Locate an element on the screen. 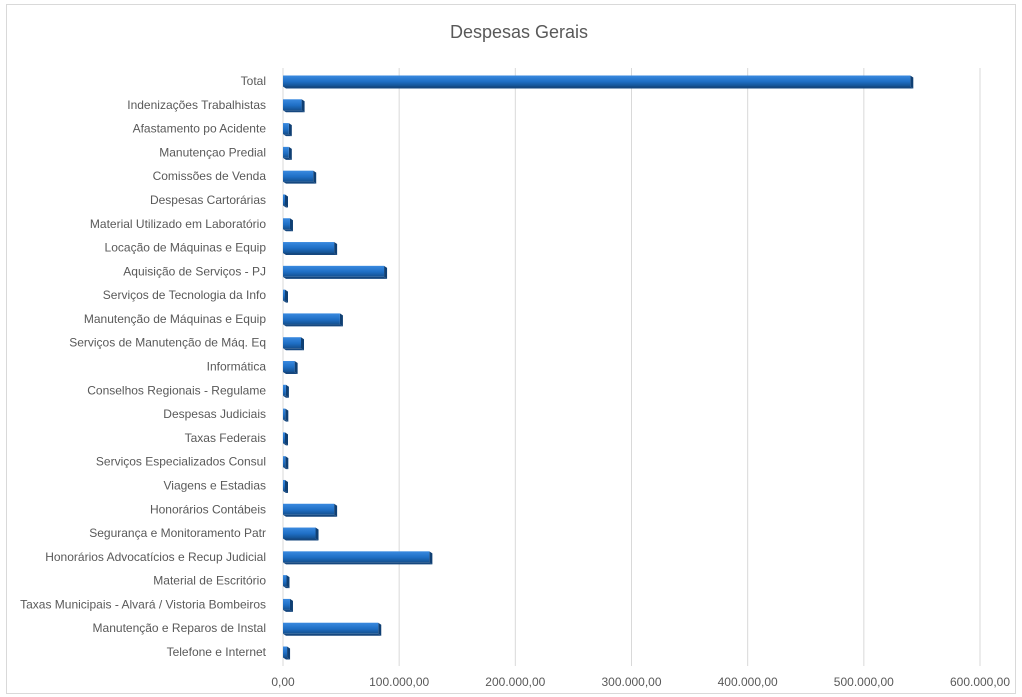 The width and height of the screenshot is (1022, 697). category-label: Viagens e Estadias is located at coordinates (214, 485).